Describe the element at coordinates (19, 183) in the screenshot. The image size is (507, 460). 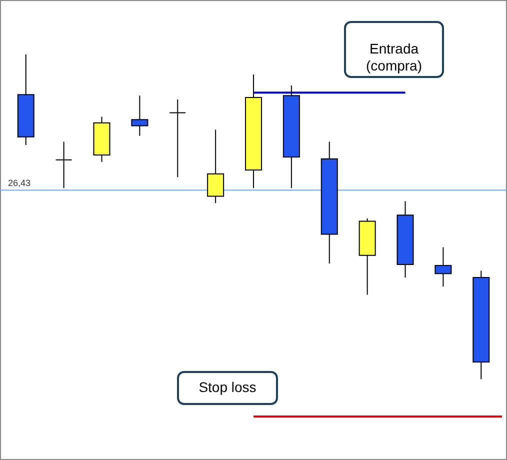
I see `annotation: 26,43` at that location.